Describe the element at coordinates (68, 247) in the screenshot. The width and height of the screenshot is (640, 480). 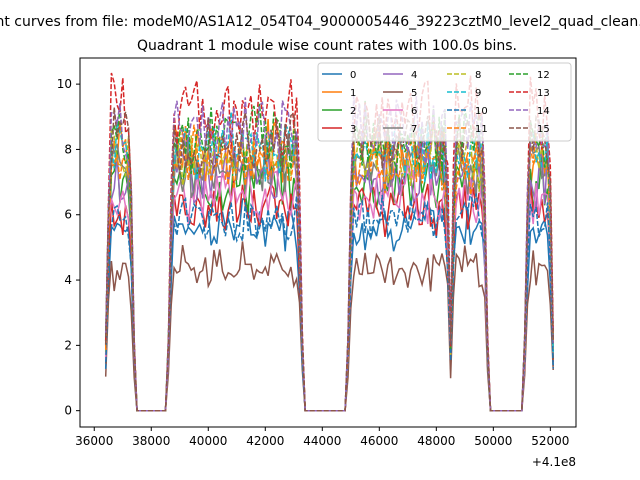
I see `y-axis: 0 2 4 6 8 10` at that location.